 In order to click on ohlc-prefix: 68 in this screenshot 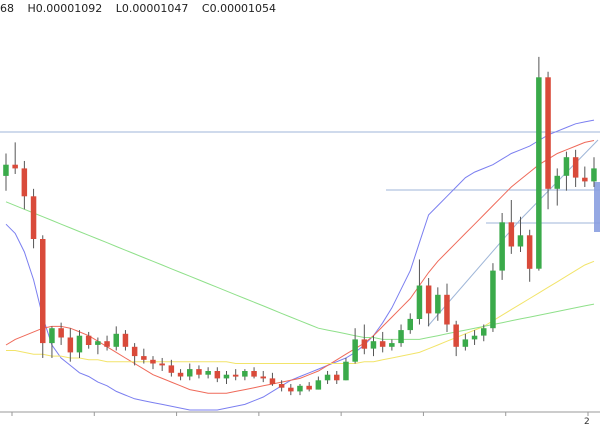, I will do `click(7, 8)`.